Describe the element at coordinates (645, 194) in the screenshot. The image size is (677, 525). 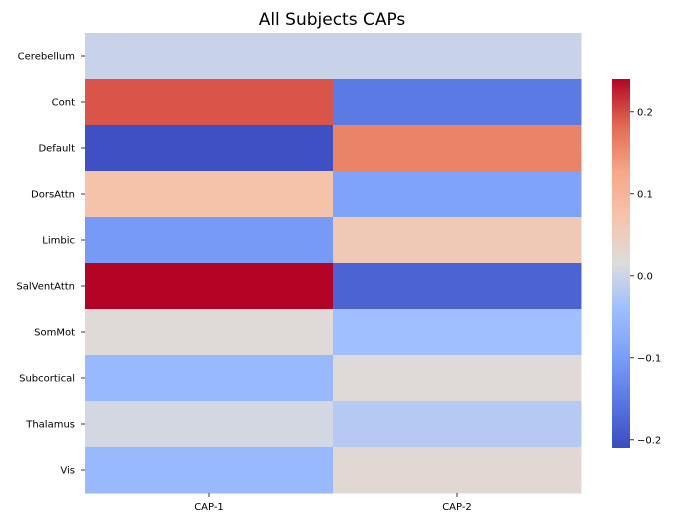
I see `colorbar-tick-label: 0.1` at that location.